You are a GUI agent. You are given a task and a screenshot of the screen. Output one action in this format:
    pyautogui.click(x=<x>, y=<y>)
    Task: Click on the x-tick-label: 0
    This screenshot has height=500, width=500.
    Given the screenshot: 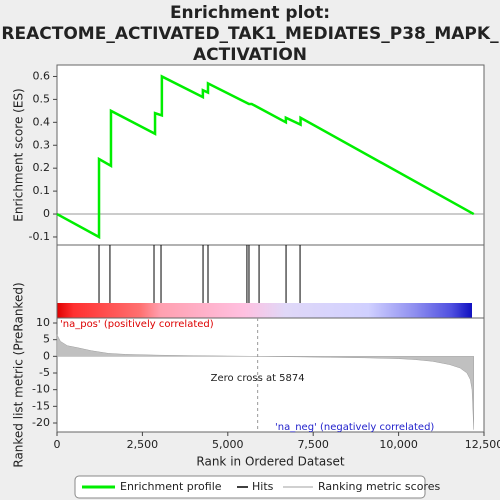 What is the action you would take?
    pyautogui.click(x=57, y=444)
    